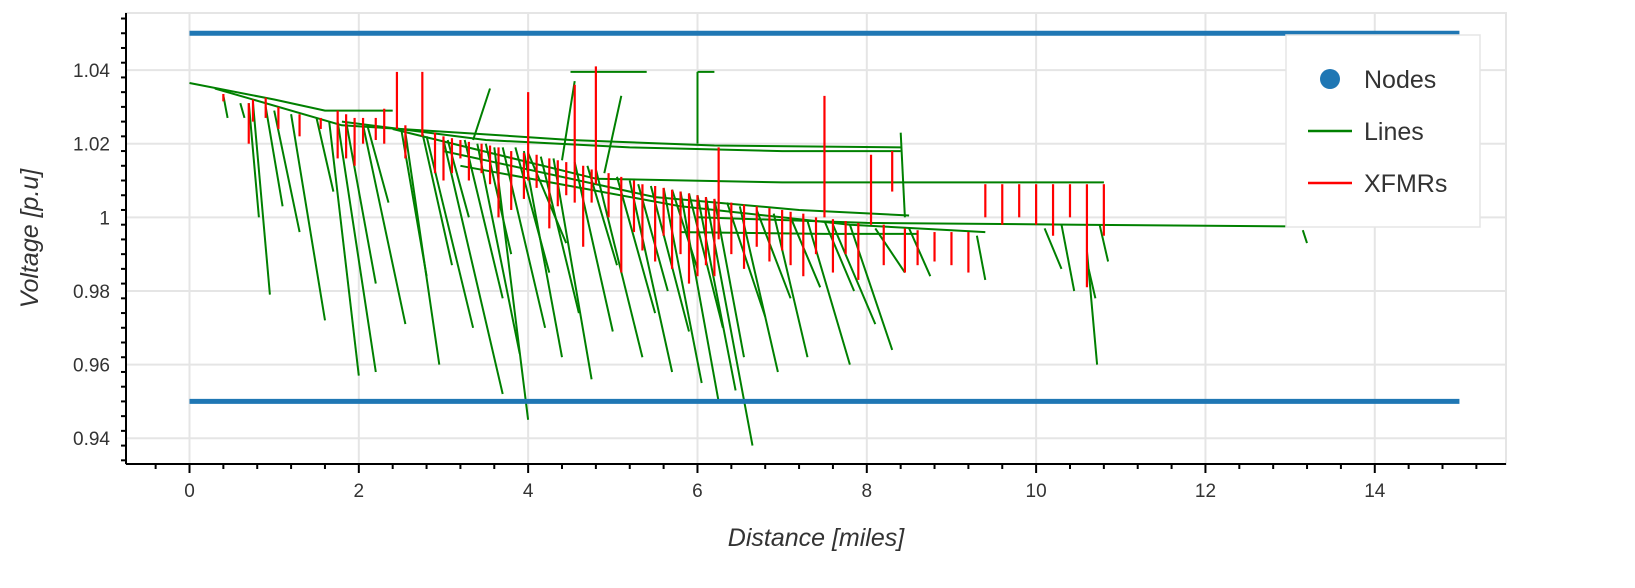 The image size is (1635, 588). I want to click on legend-nodes-marker, so click(1330, 79).